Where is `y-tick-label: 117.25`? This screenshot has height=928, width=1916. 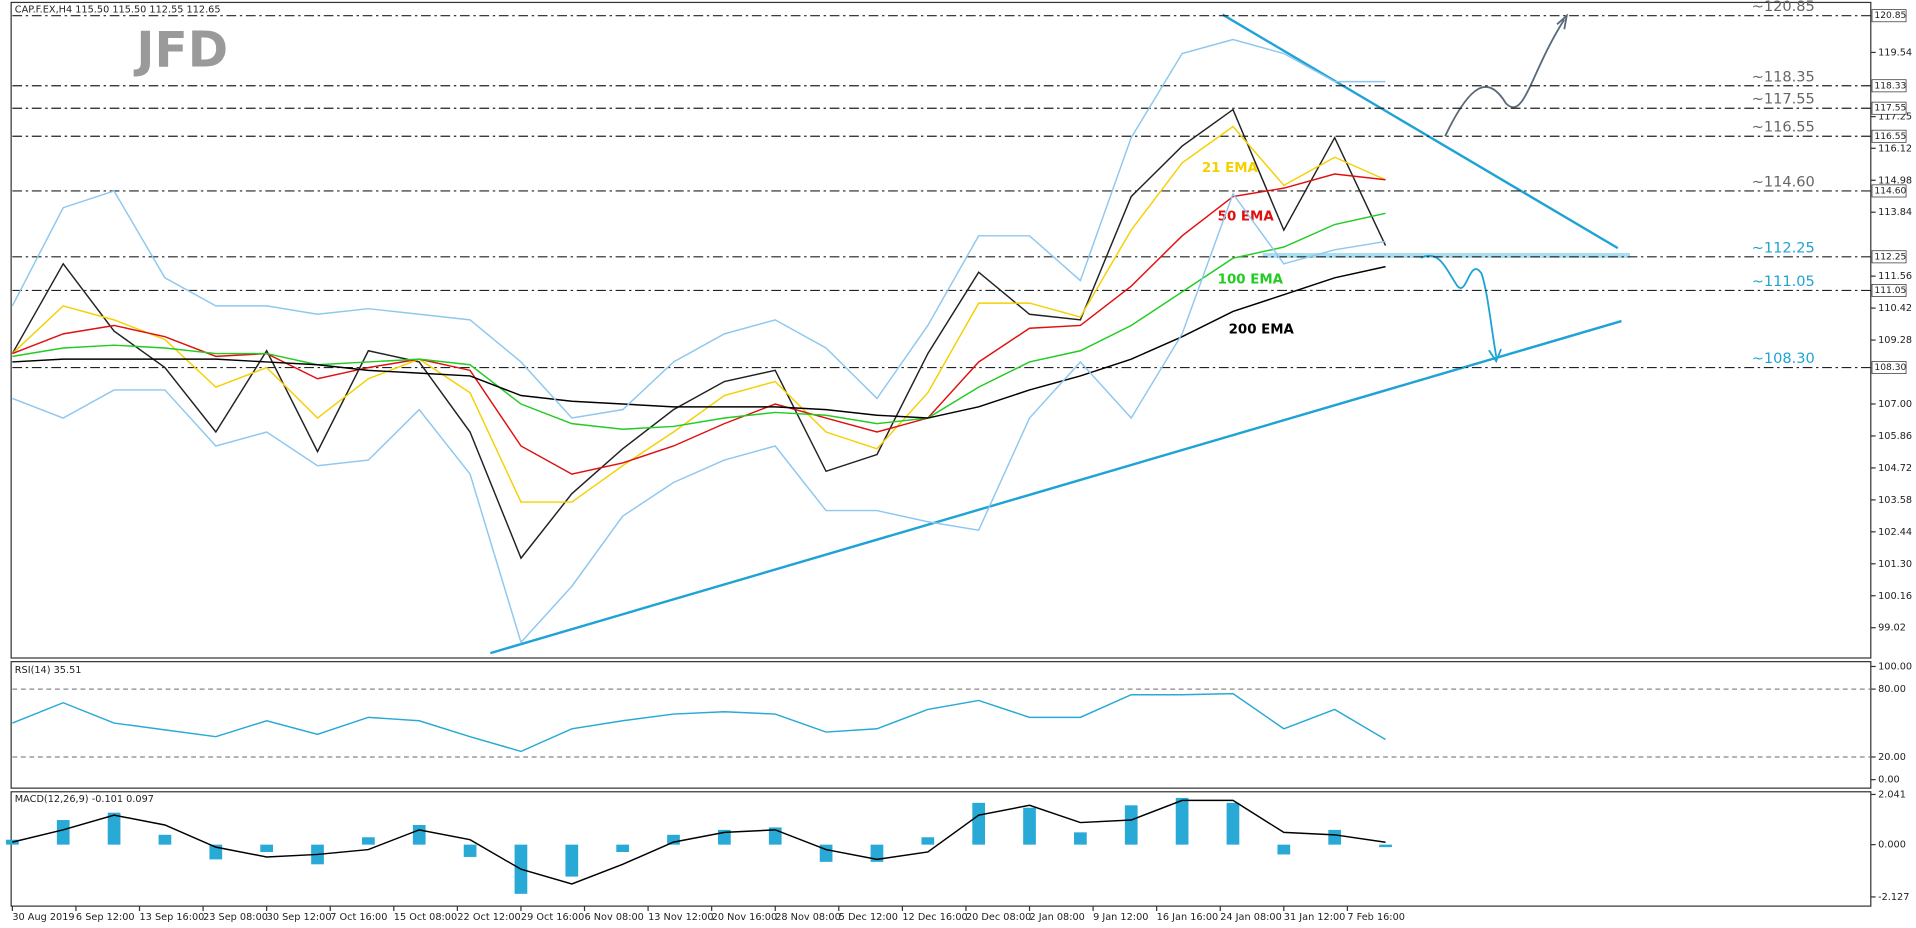 y-tick-label: 117.25 is located at coordinates (1895, 117).